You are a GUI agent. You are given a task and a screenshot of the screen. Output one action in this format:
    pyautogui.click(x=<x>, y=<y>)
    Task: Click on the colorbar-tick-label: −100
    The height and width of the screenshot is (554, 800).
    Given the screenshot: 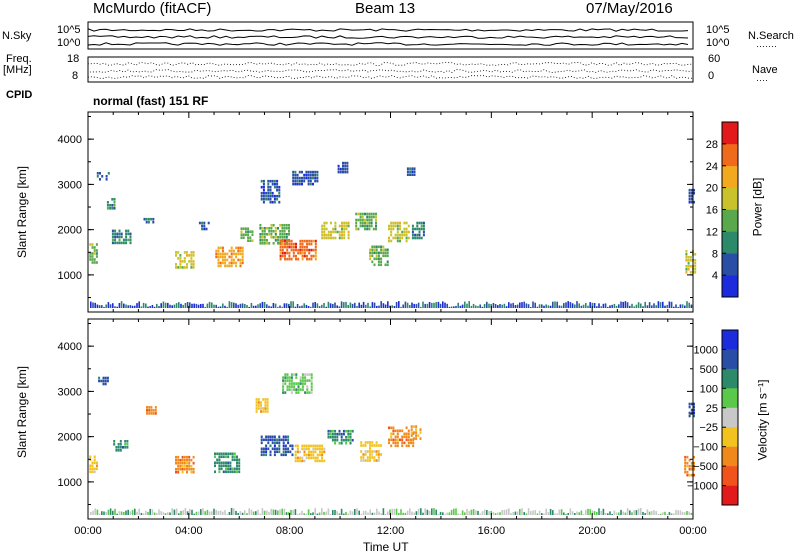 What is the action you would take?
    pyautogui.click(x=705, y=448)
    